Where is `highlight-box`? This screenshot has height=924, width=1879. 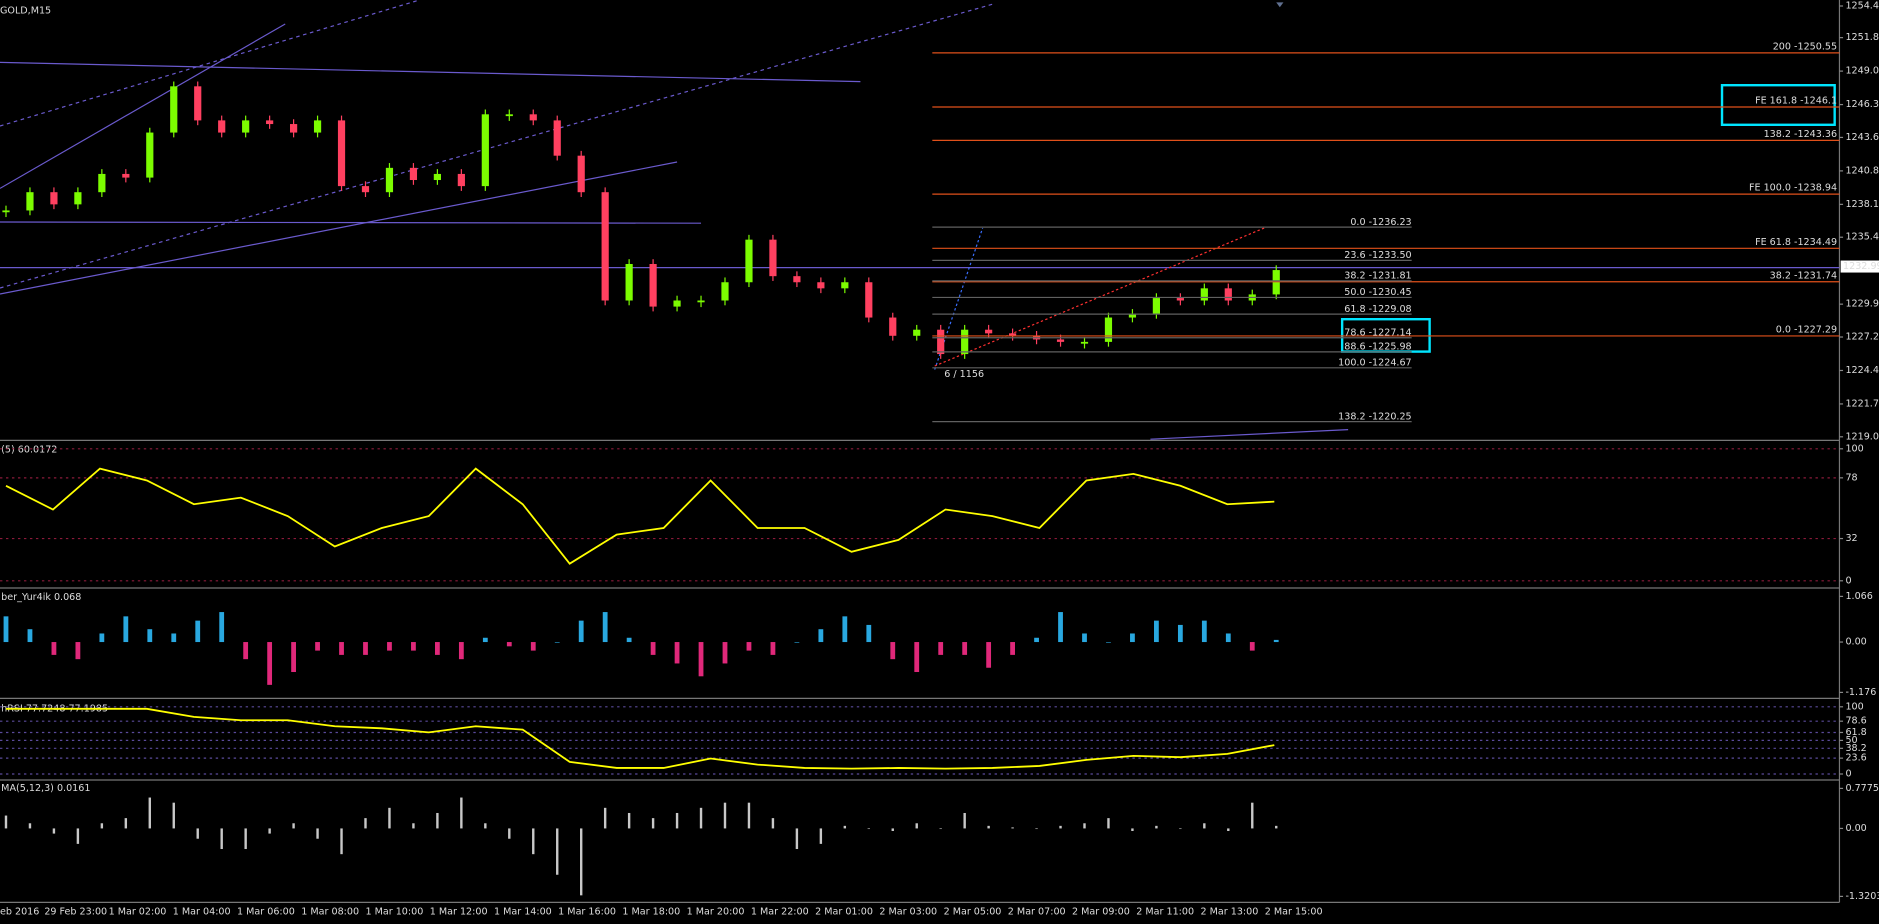 highlight-box is located at coordinates (1778, 105).